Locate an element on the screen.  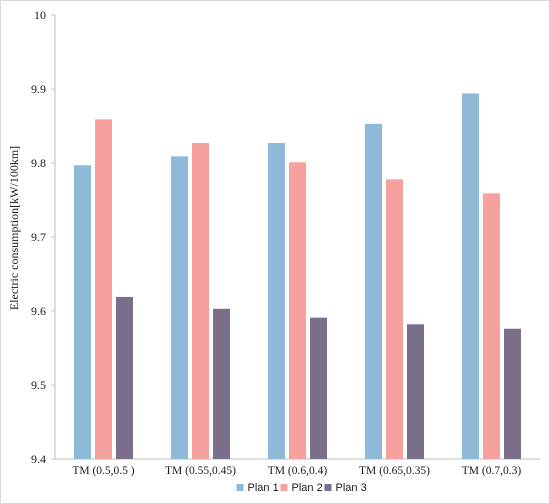
legend-label: Plan 1 is located at coordinates (263, 488).